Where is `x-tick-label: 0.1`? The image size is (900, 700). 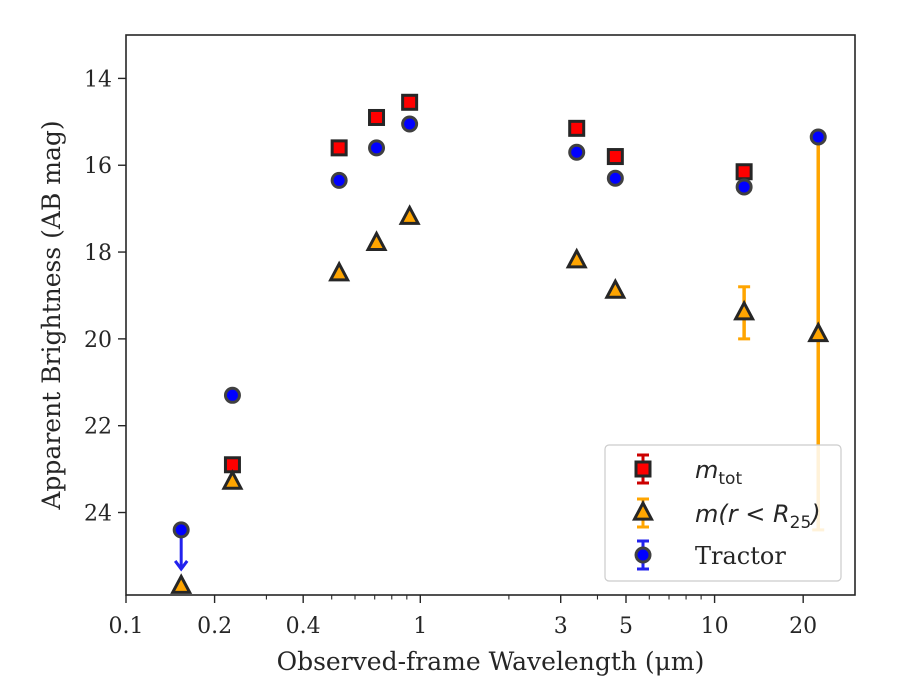
x-tick-label: 0.1 is located at coordinates (126, 626).